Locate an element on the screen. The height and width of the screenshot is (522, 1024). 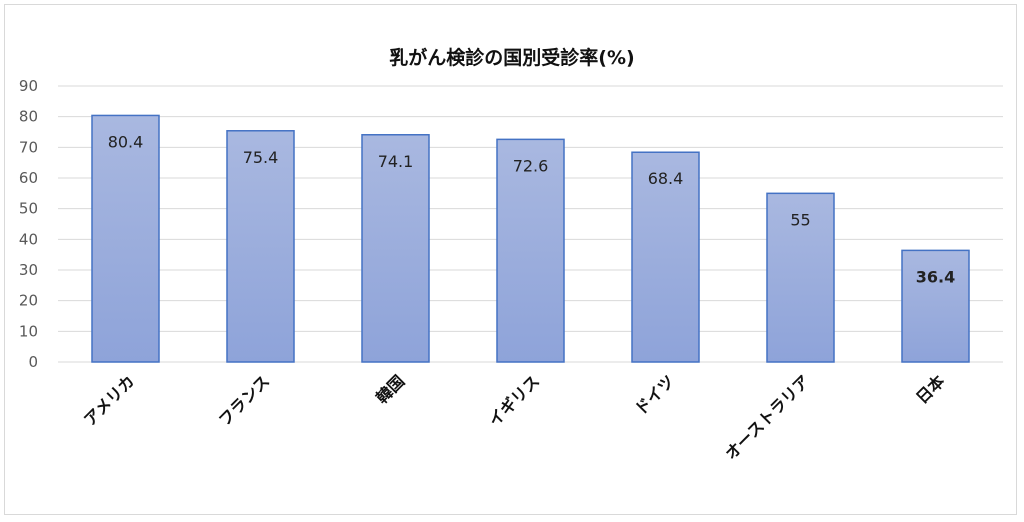
data-label: 72.6 is located at coordinates (531, 165).